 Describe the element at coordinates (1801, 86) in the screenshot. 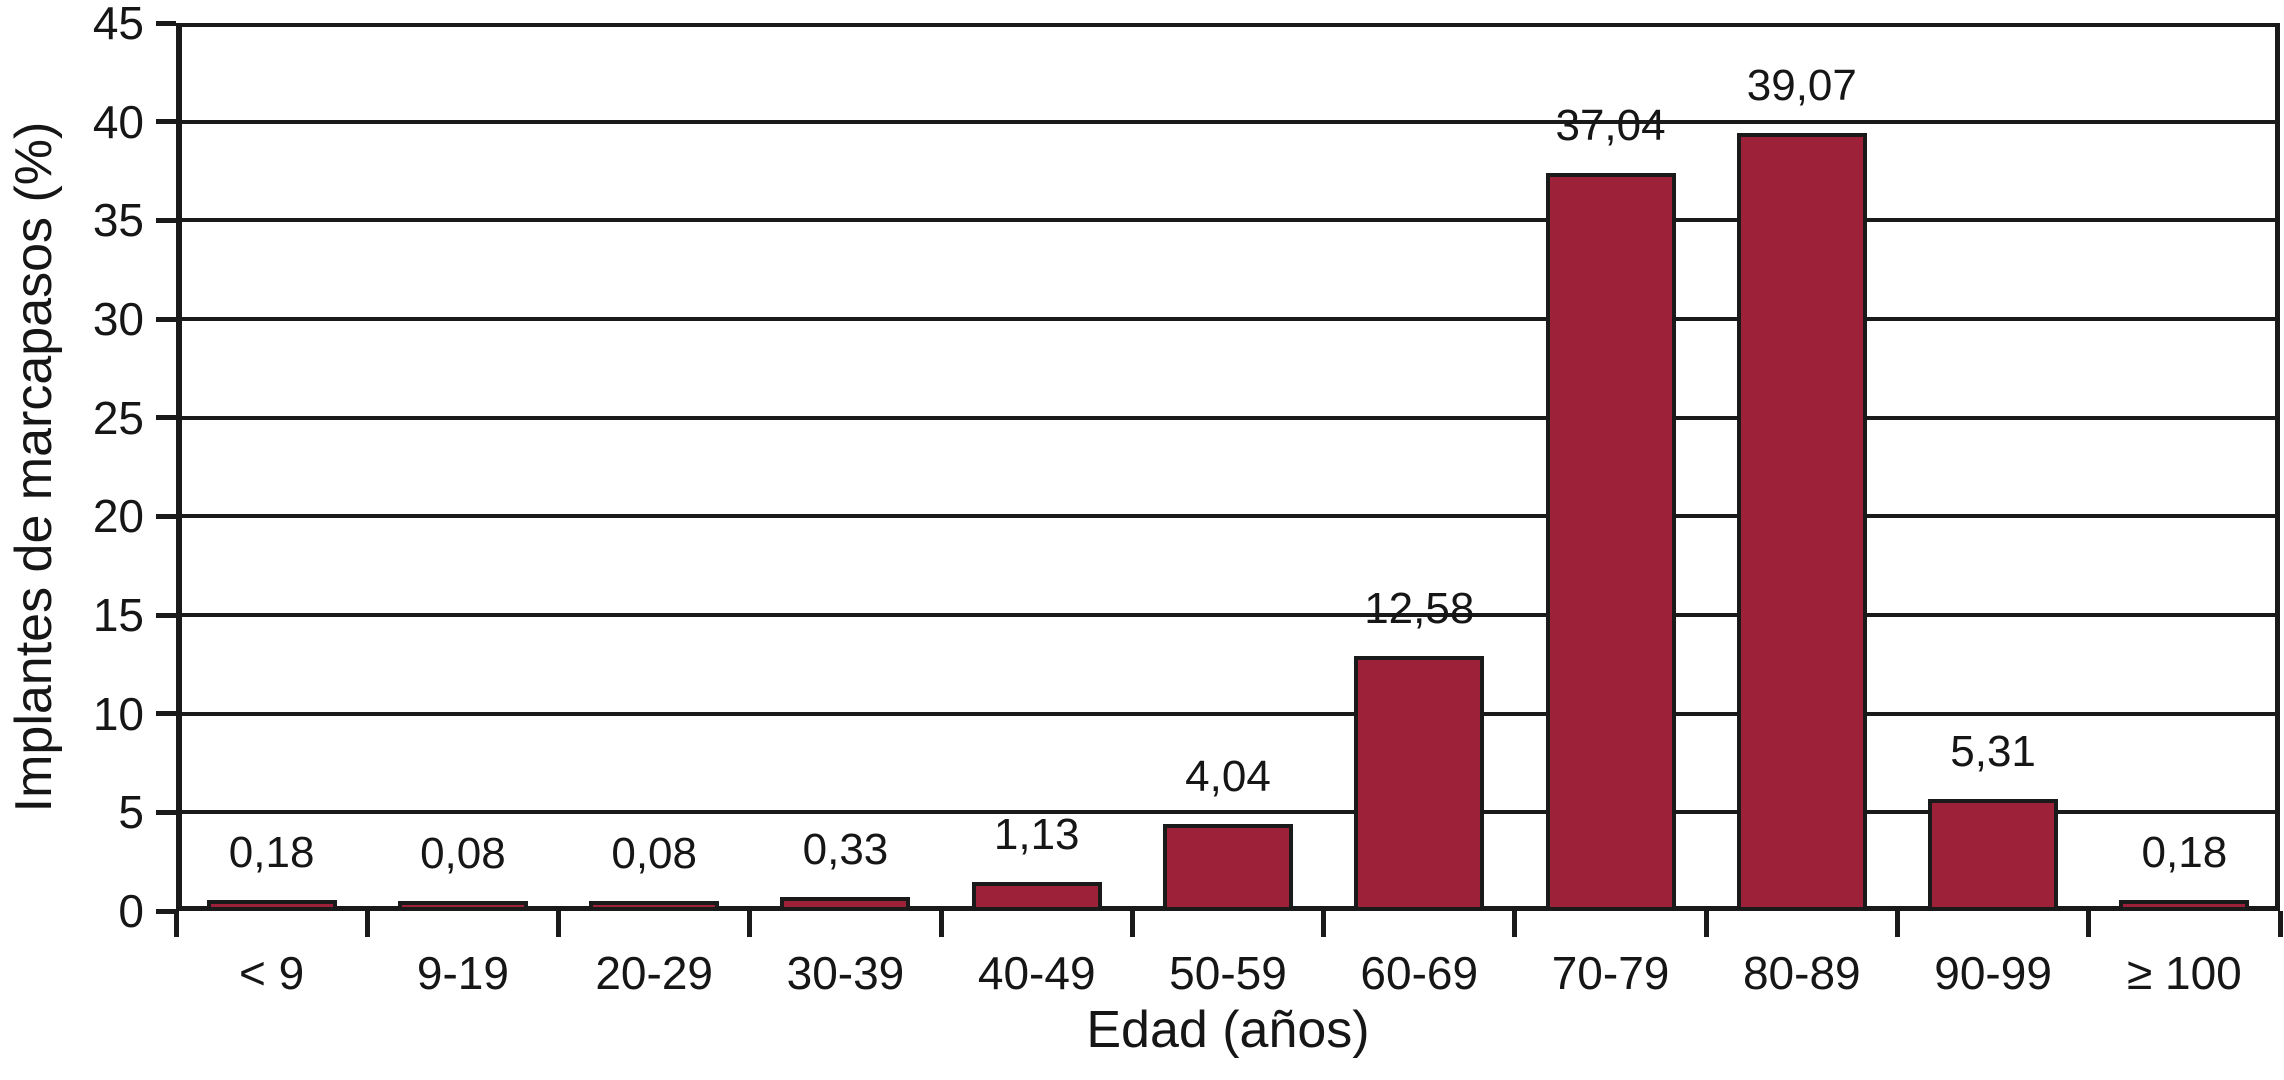

I see `bar-value-label: 39,07` at that location.